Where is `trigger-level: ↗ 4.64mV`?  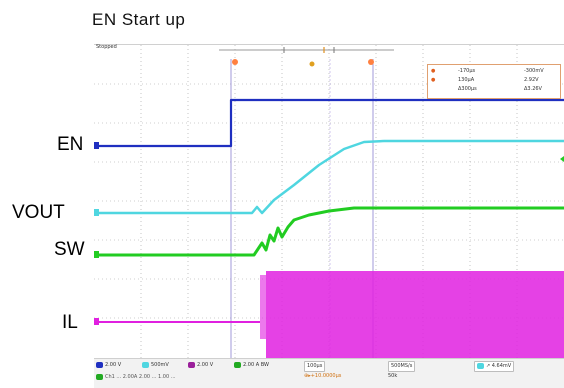
trigger-level: ↗ 4.64mV is located at coordinates (494, 366).